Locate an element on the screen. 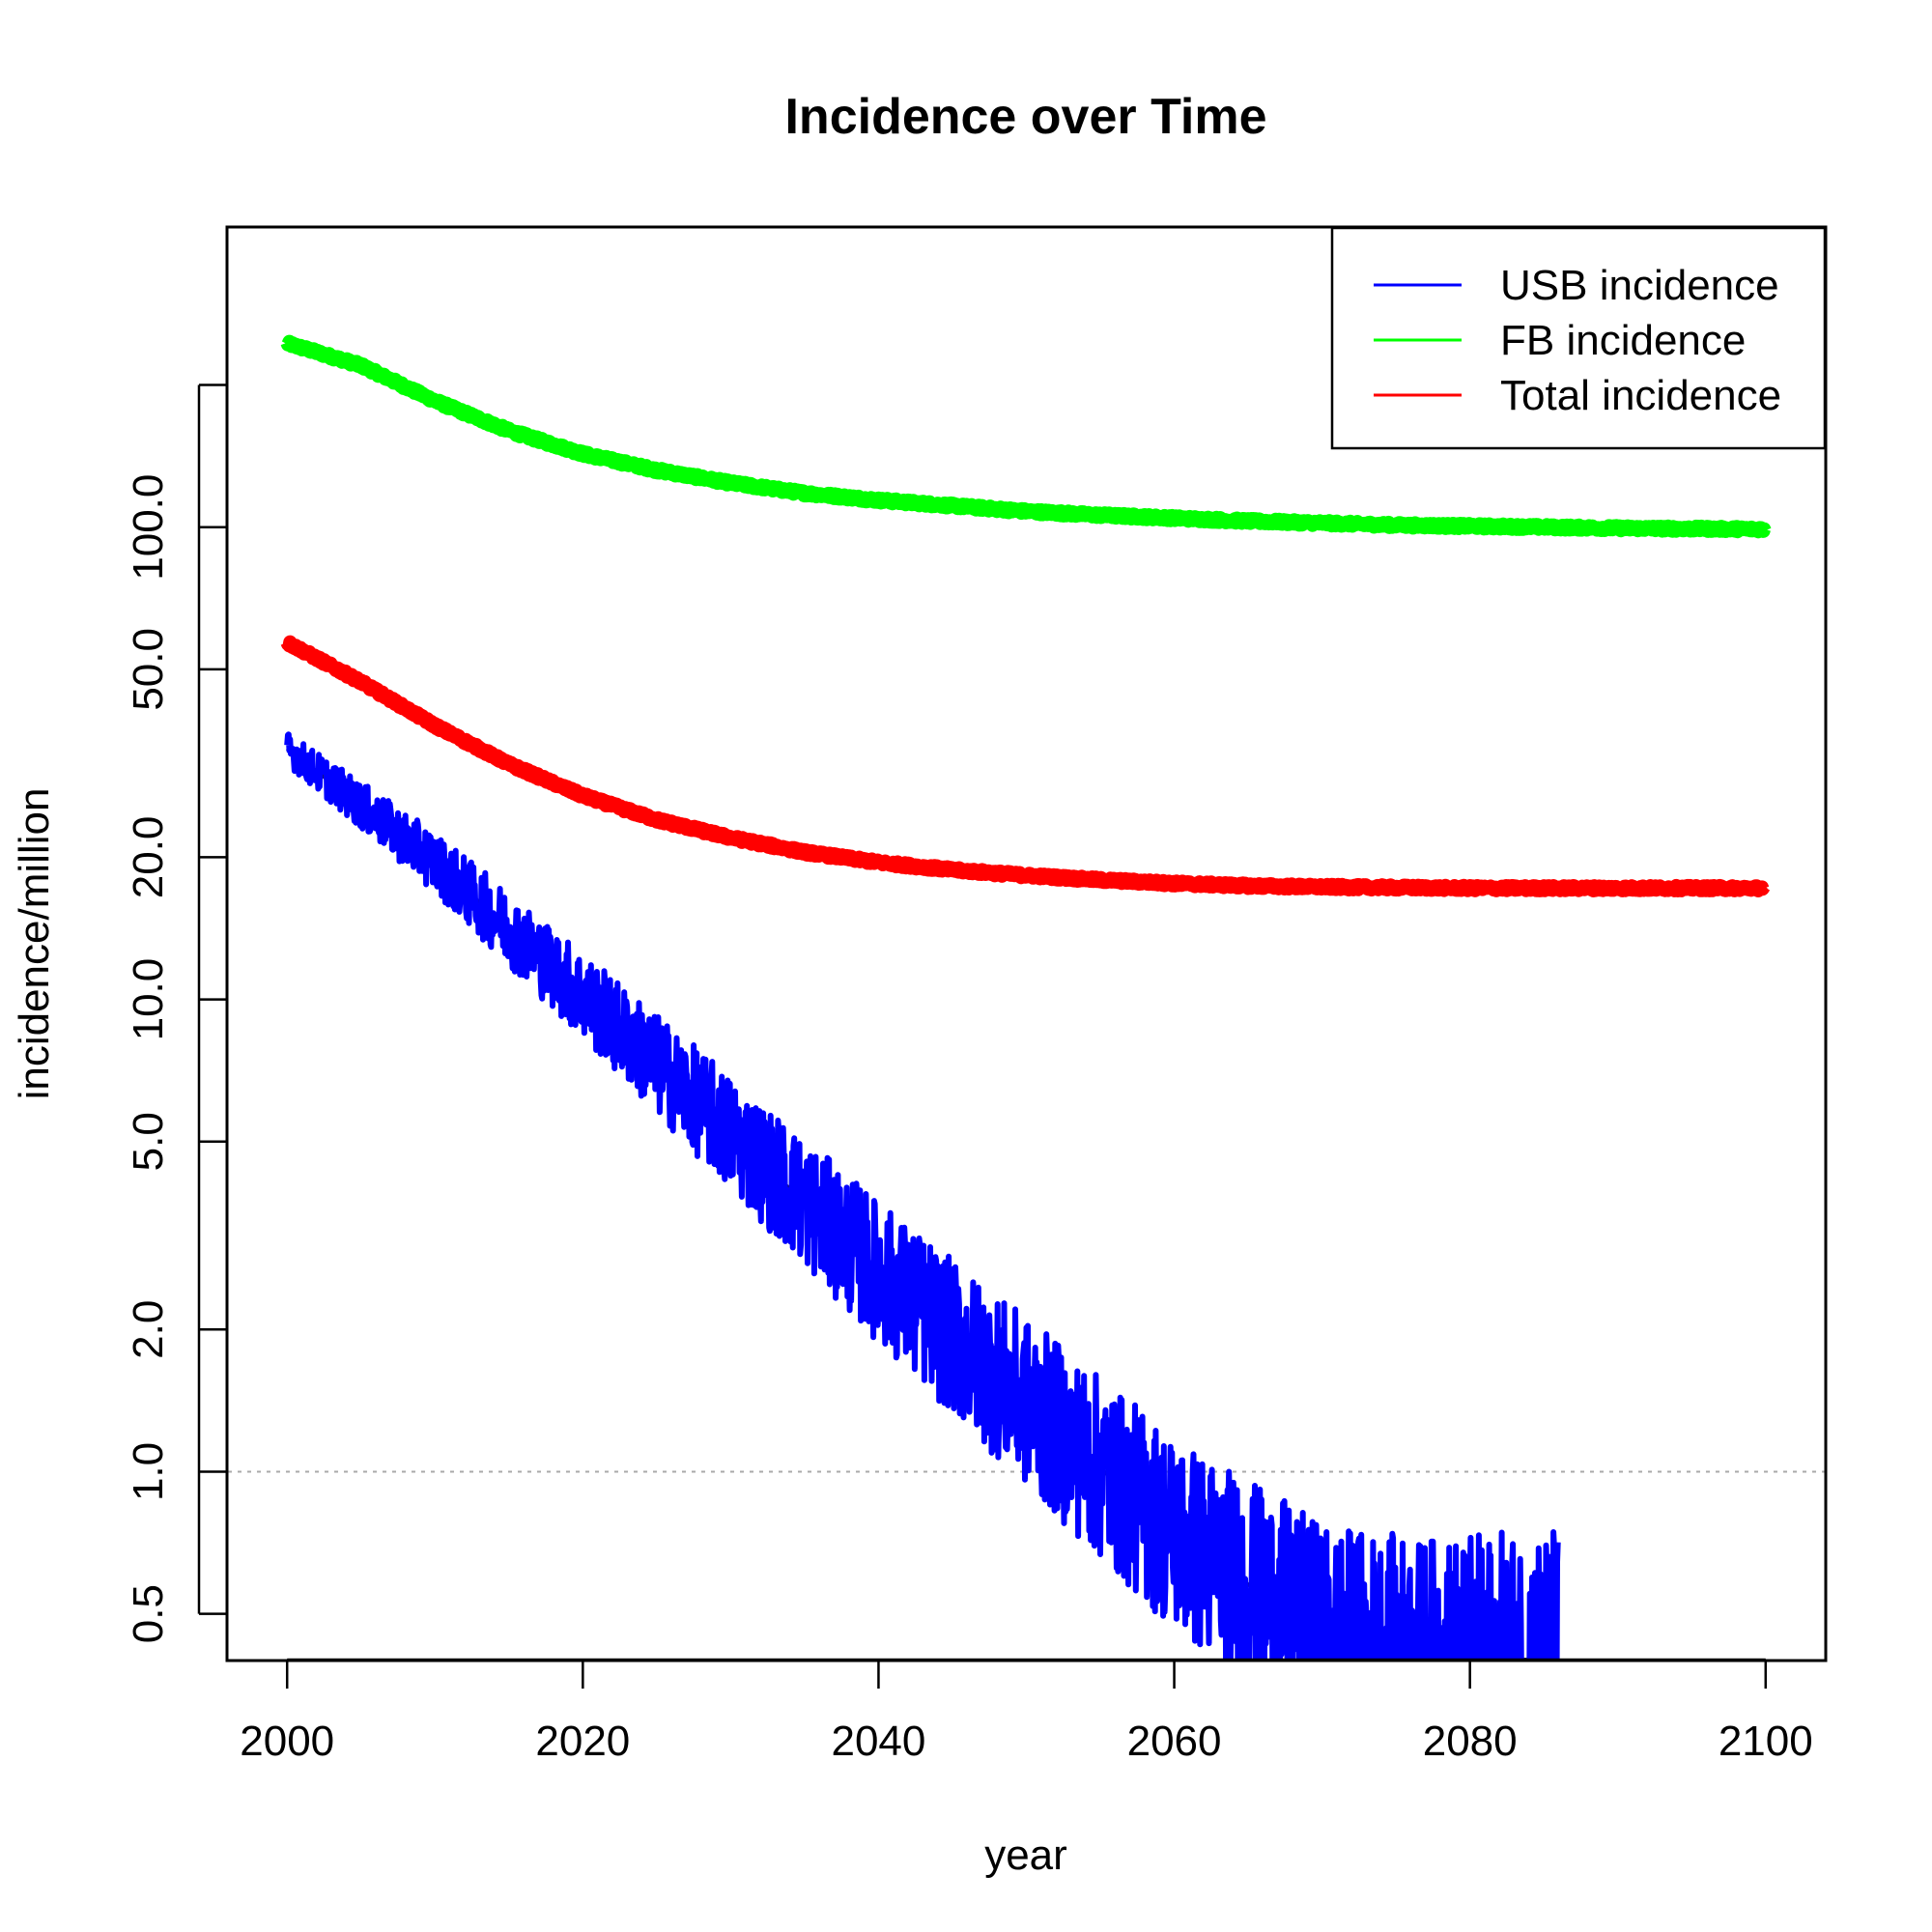 The height and width of the screenshot is (1932, 1932). legend-box is located at coordinates (1578, 338).